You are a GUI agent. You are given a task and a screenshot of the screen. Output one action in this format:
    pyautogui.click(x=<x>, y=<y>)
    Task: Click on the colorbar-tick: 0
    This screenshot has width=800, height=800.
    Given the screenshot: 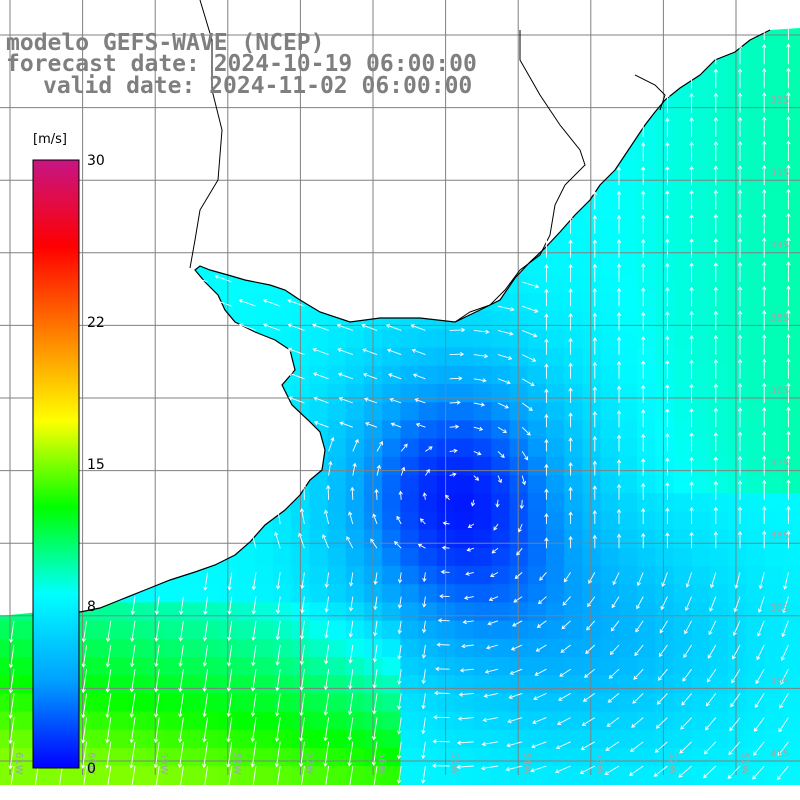 What is the action you would take?
    pyautogui.click(x=91, y=769)
    